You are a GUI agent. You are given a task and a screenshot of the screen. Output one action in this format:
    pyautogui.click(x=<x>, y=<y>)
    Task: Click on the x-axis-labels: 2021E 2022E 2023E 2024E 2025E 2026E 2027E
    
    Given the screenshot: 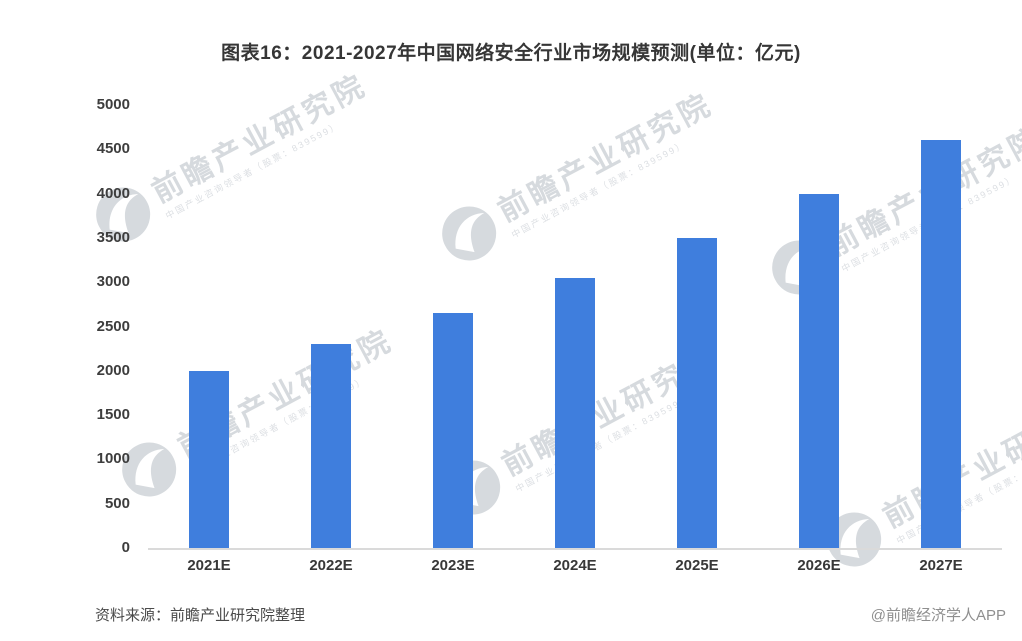 What is the action you would take?
    pyautogui.click(x=575, y=565)
    